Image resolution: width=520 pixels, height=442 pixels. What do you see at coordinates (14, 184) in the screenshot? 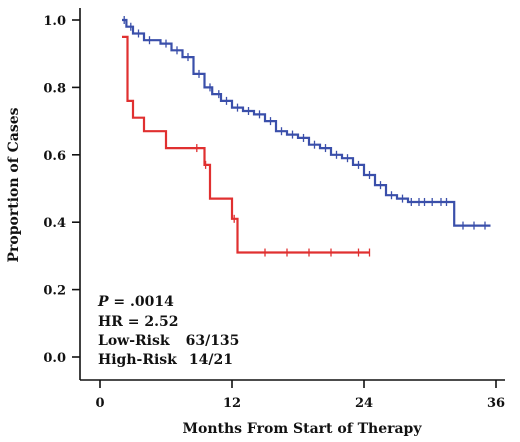
I see `y-axis-title: Proportion of Cases` at bounding box center [14, 184].